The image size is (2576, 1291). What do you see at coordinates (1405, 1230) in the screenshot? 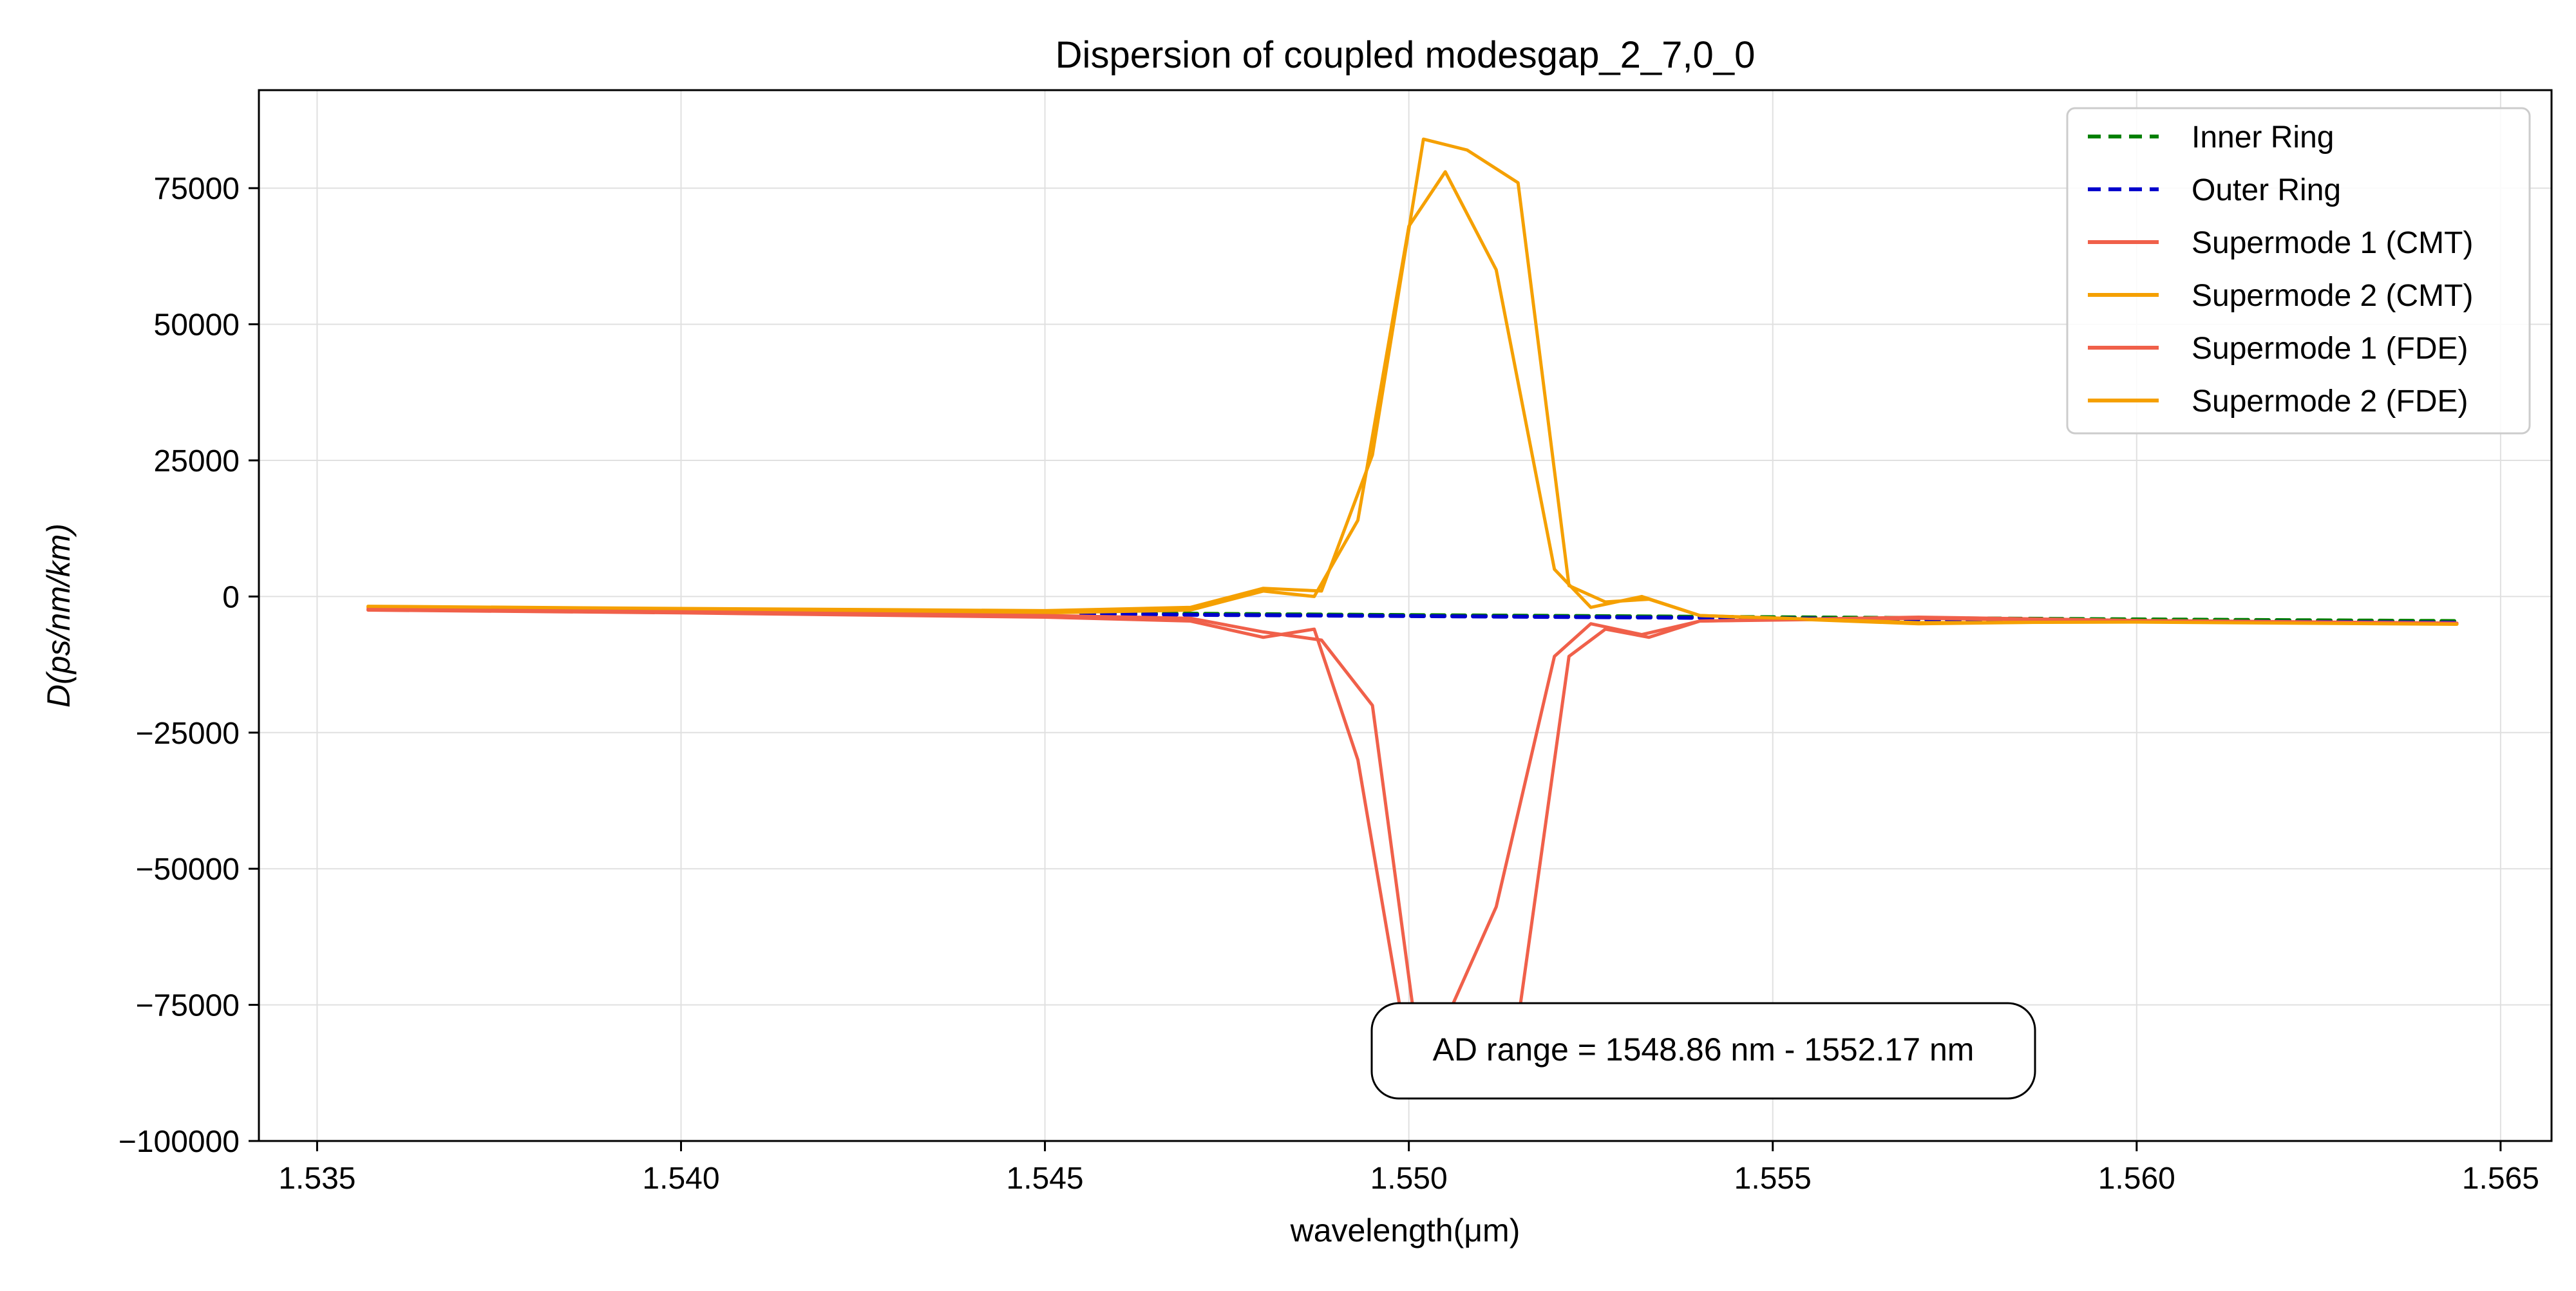
I see `x-axis-label: wavelength(μm)` at bounding box center [1405, 1230].